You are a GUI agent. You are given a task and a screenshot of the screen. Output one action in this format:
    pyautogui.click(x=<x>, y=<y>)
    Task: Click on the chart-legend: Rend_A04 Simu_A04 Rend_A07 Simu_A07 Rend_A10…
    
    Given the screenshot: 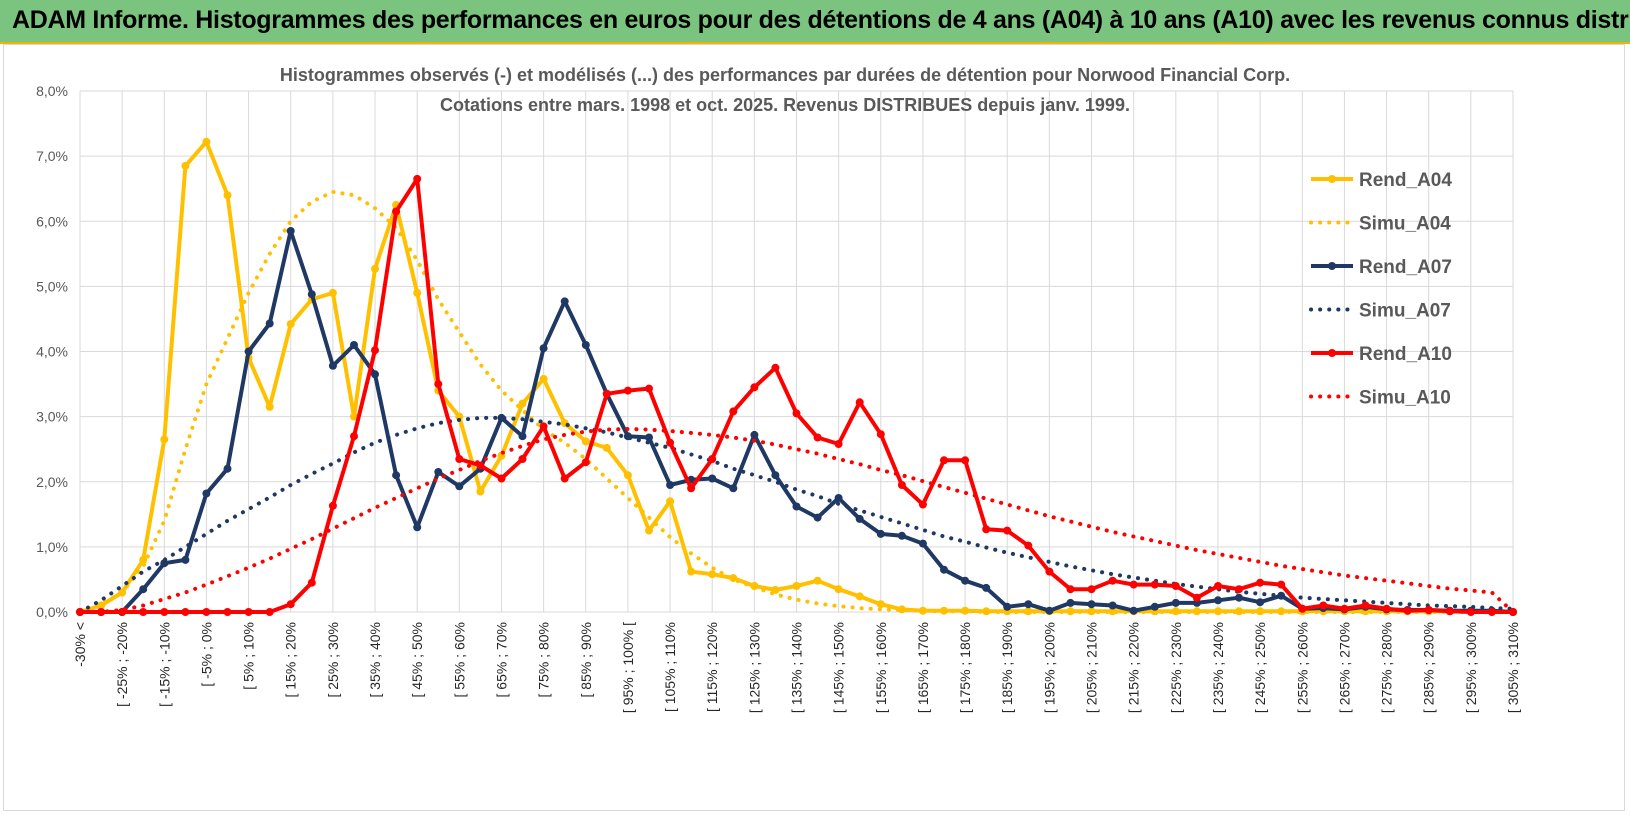 What is the action you would take?
    pyautogui.click(x=1380, y=289)
    